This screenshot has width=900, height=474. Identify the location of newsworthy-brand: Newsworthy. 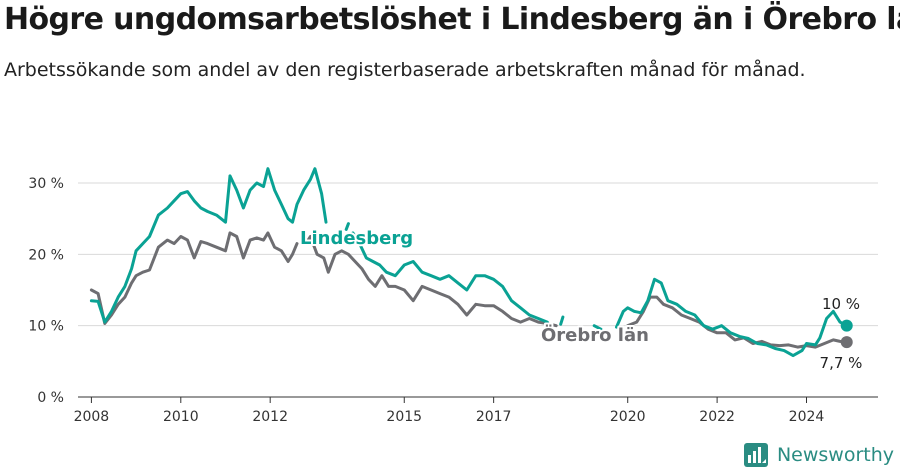
(818, 455).